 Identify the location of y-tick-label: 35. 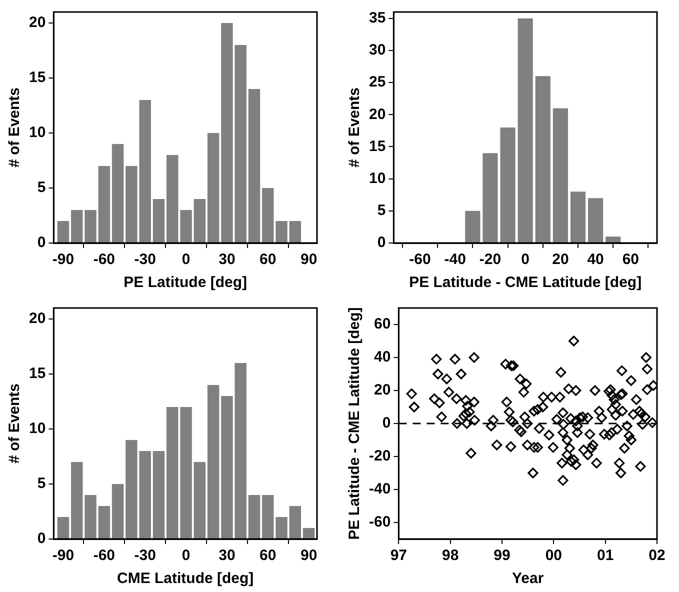
(377, 18).